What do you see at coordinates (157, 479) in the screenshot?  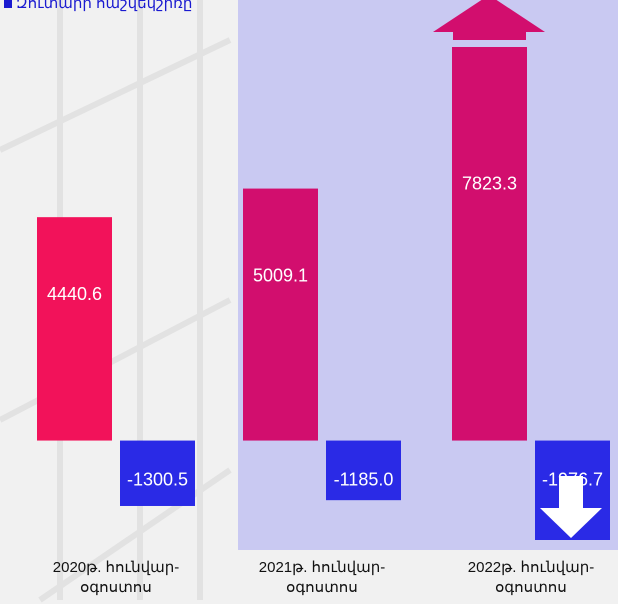 I see `data-label: -1300.5` at bounding box center [157, 479].